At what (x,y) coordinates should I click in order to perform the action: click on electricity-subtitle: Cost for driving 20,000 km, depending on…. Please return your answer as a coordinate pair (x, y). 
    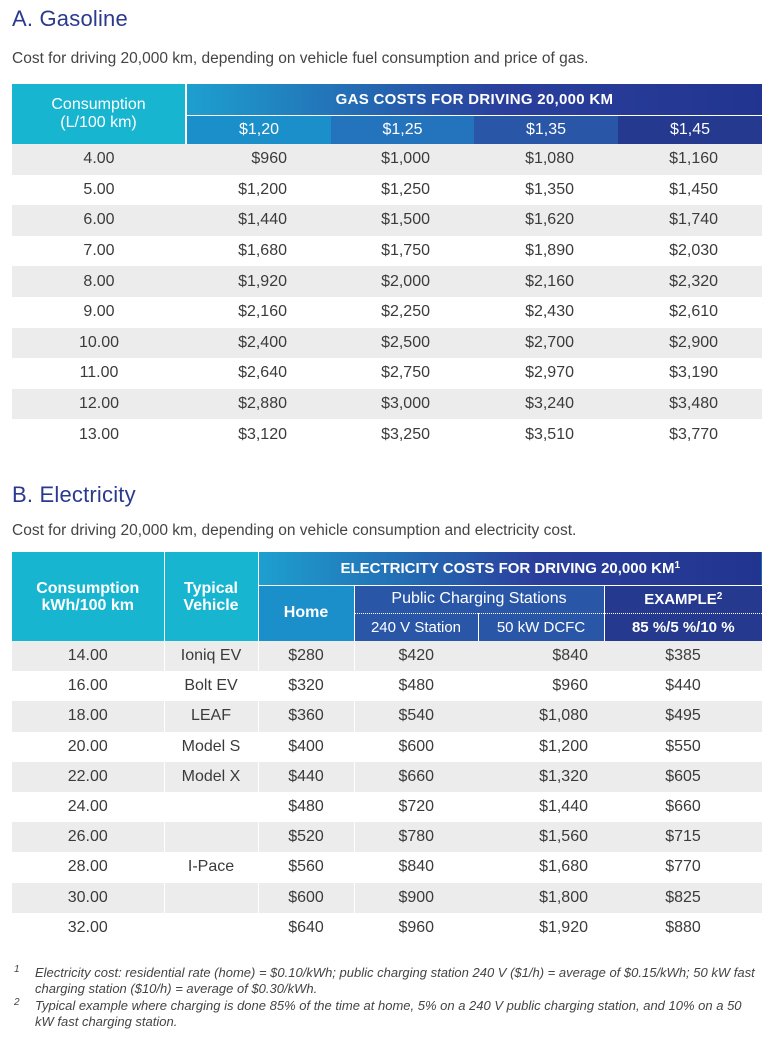
    Looking at the image, I should click on (294, 530).